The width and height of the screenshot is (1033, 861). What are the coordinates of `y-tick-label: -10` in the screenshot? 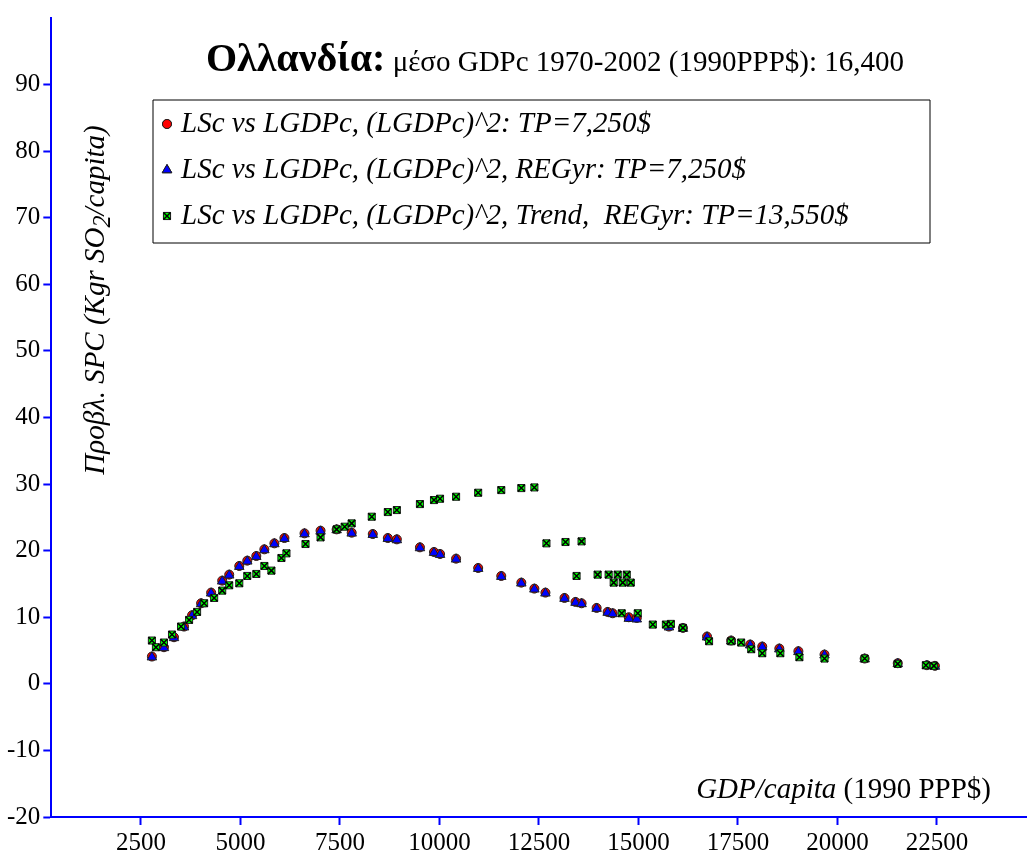 It's located at (24, 748).